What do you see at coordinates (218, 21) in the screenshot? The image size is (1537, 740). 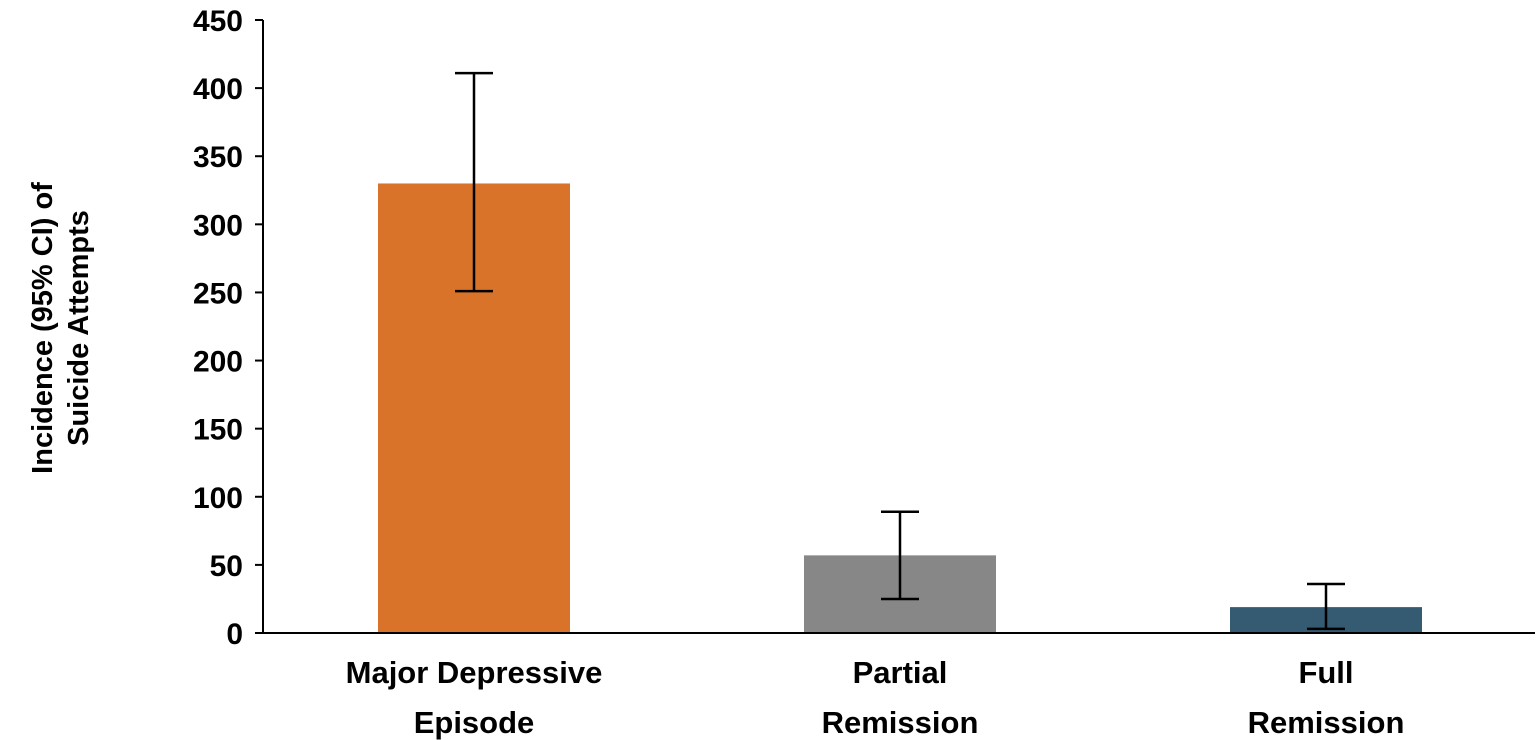 I see `y-tick-label: 450` at bounding box center [218, 21].